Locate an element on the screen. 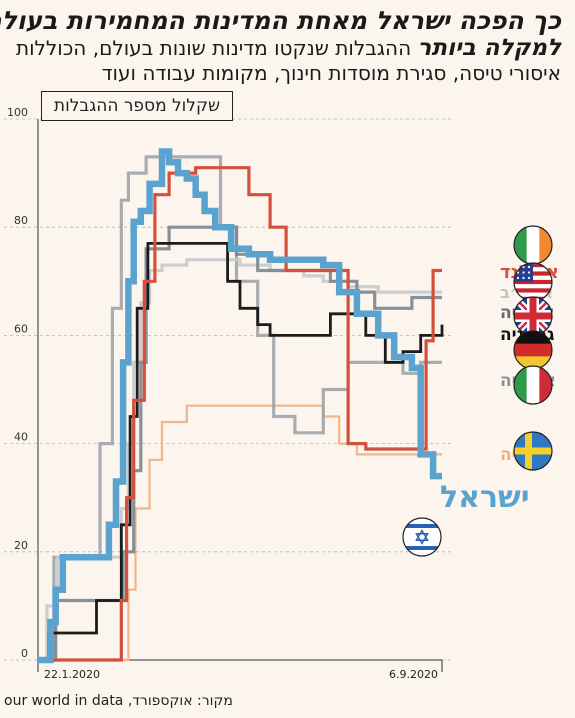 The width and height of the screenshot is (575, 718). uk-flag-icon is located at coordinates (533, 316).